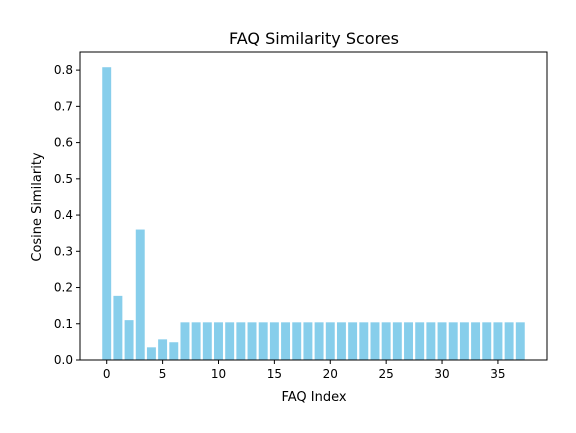 Image resolution: width=576 pixels, height=433 pixels. Describe the element at coordinates (313, 397) in the screenshot. I see `x-axis-label: FAQ Index` at that location.